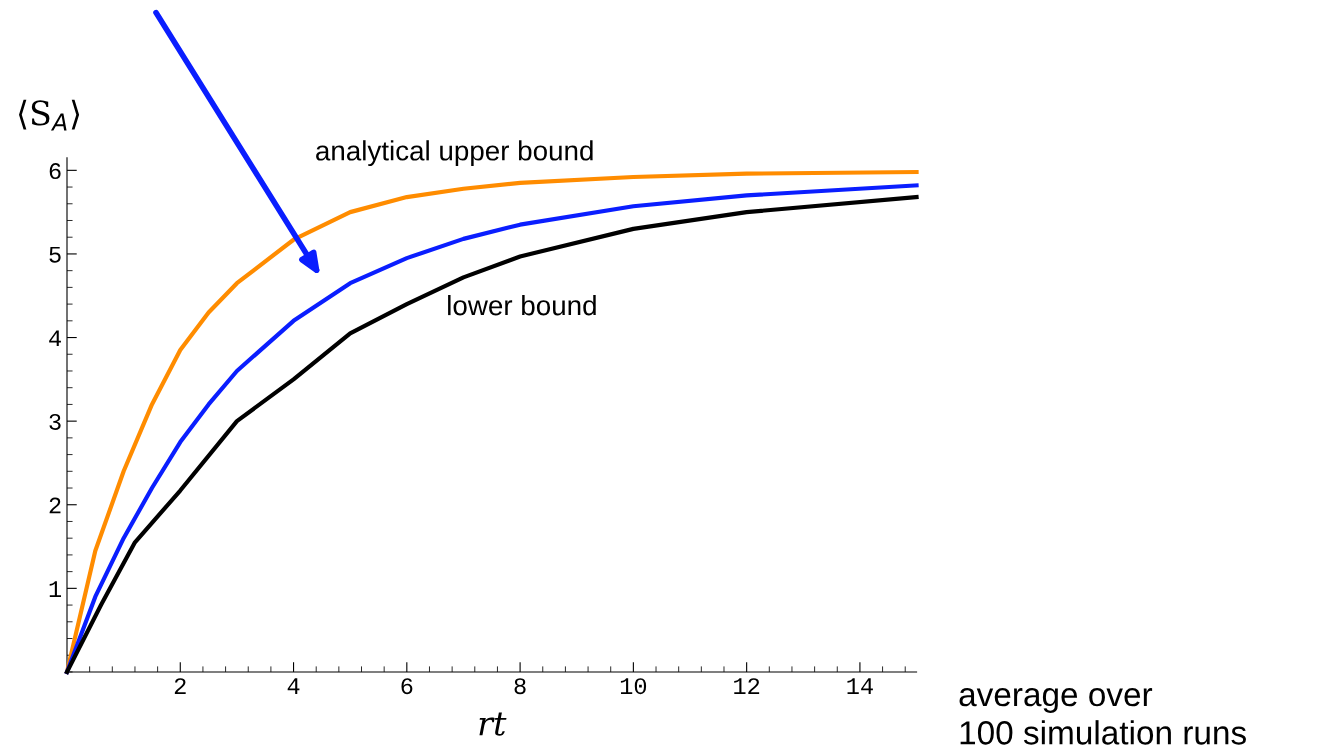 This screenshot has height=755, width=1340. Describe the element at coordinates (49, 115) in the screenshot. I see `y-axis-title: ⟨S$_{A}$⟩` at that location.